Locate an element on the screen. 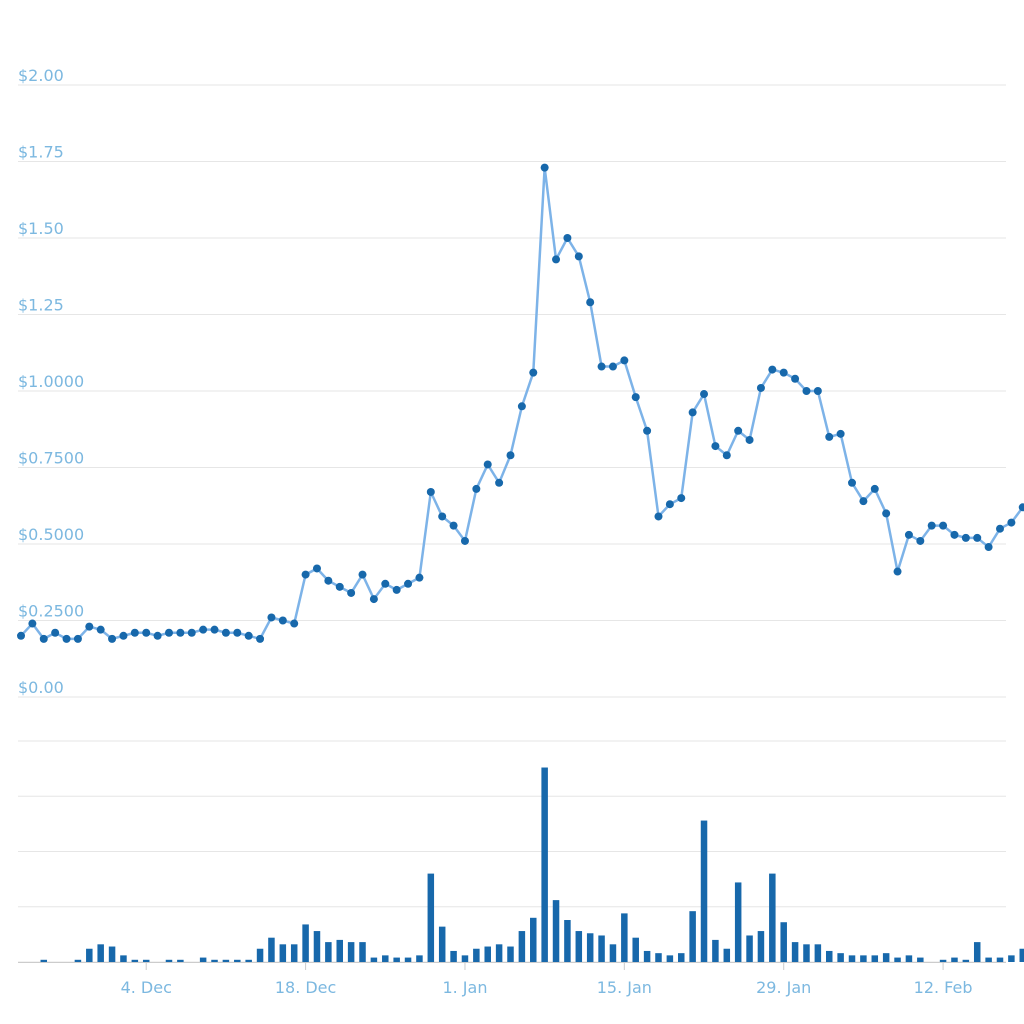 The image size is (1024, 1024). x-tick-label: 12. Feb is located at coordinates (943, 987).